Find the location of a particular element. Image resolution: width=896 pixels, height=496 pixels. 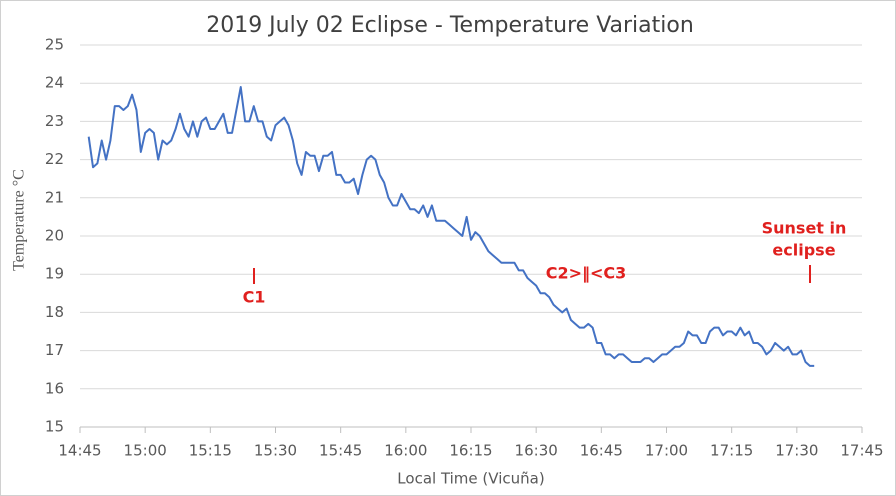

y-tick-label: 17 is located at coordinates (54, 350).